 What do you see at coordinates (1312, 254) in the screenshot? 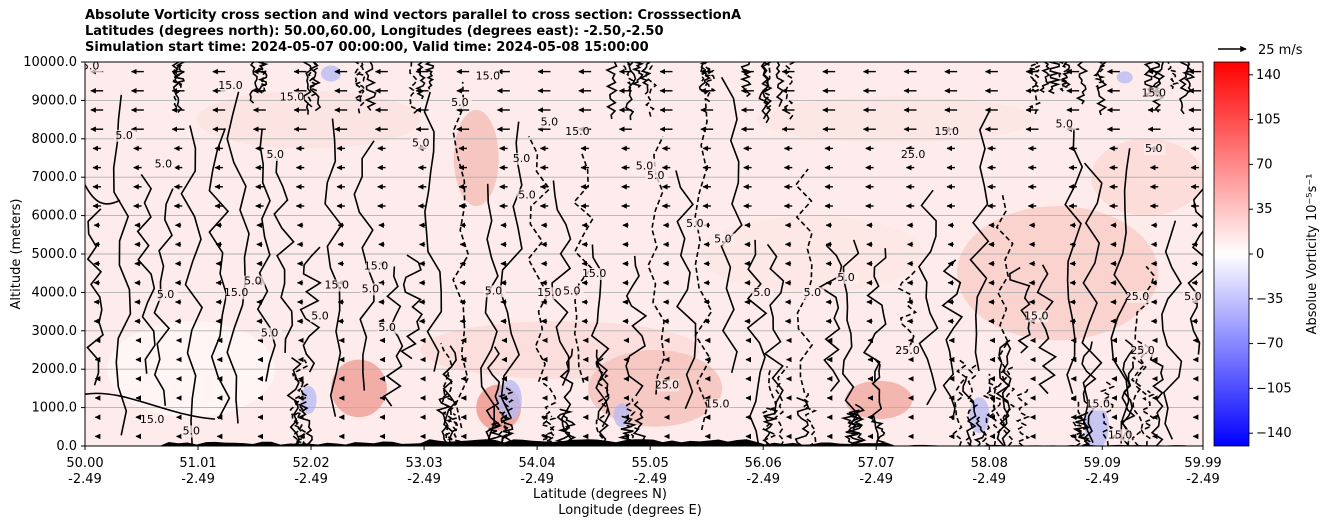
I see `colorbar-label: Absolue Vorticity 10⁻⁵s⁻¹` at bounding box center [1312, 254].